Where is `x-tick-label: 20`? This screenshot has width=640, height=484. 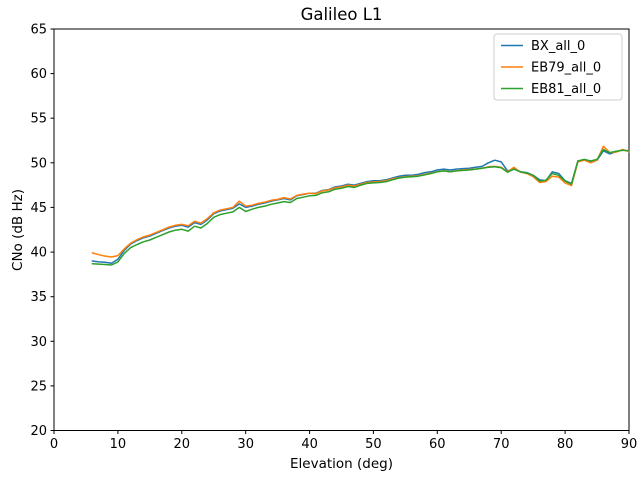
x-tick-label: 20 is located at coordinates (182, 444).